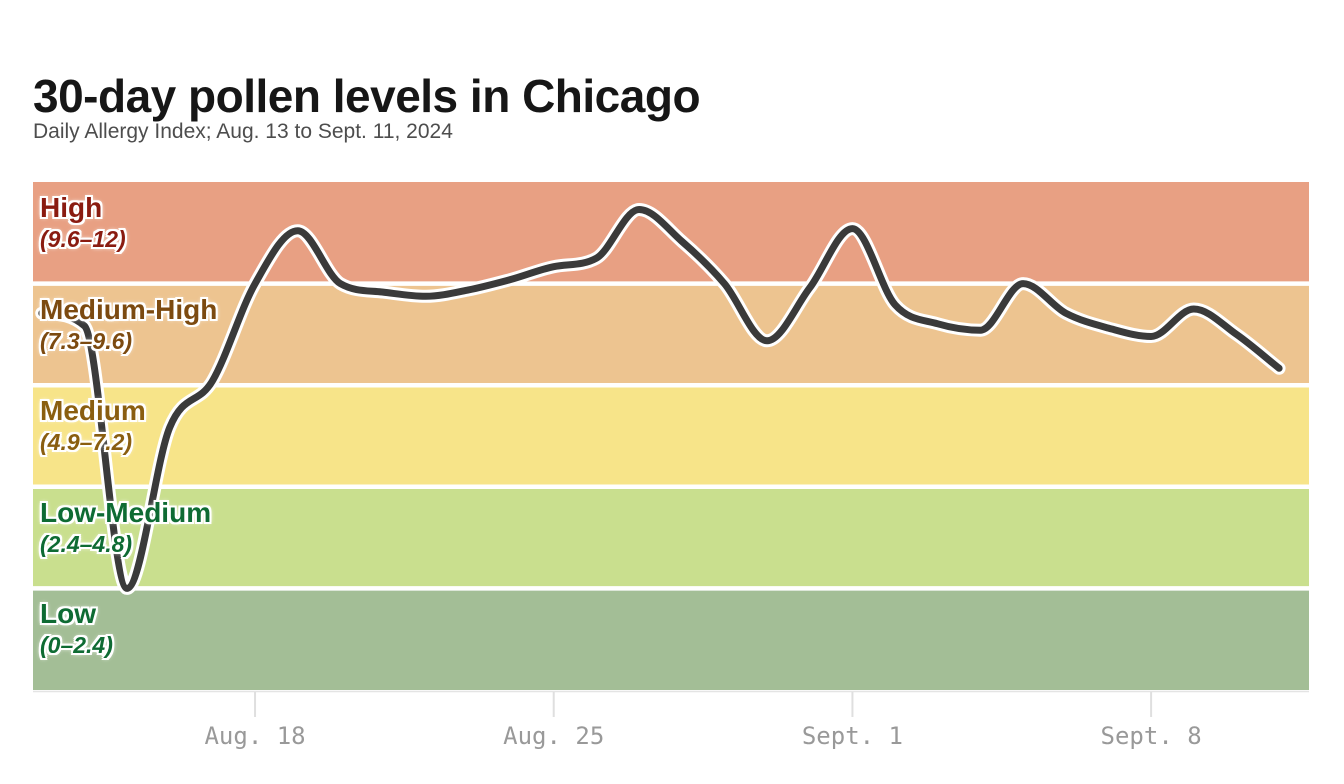 Image resolution: width=1344 pixels, height=784 pixels. I want to click on x-tick-label-aug-18: Aug. 18, so click(255, 736).